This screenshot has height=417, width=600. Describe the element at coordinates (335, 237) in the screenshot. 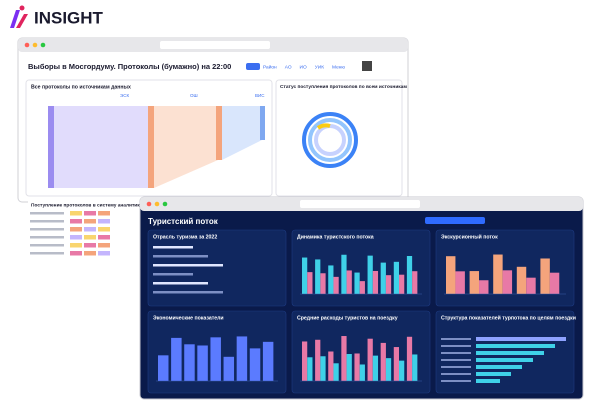

I see `panel-title: Динамика туристского потока` at that location.